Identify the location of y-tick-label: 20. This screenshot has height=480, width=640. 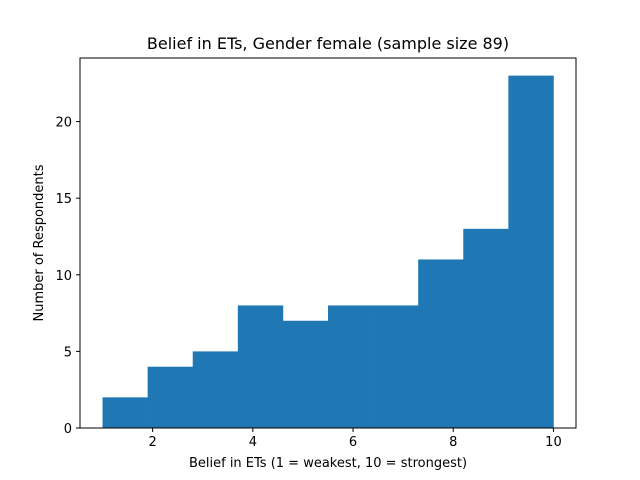
(63, 123).